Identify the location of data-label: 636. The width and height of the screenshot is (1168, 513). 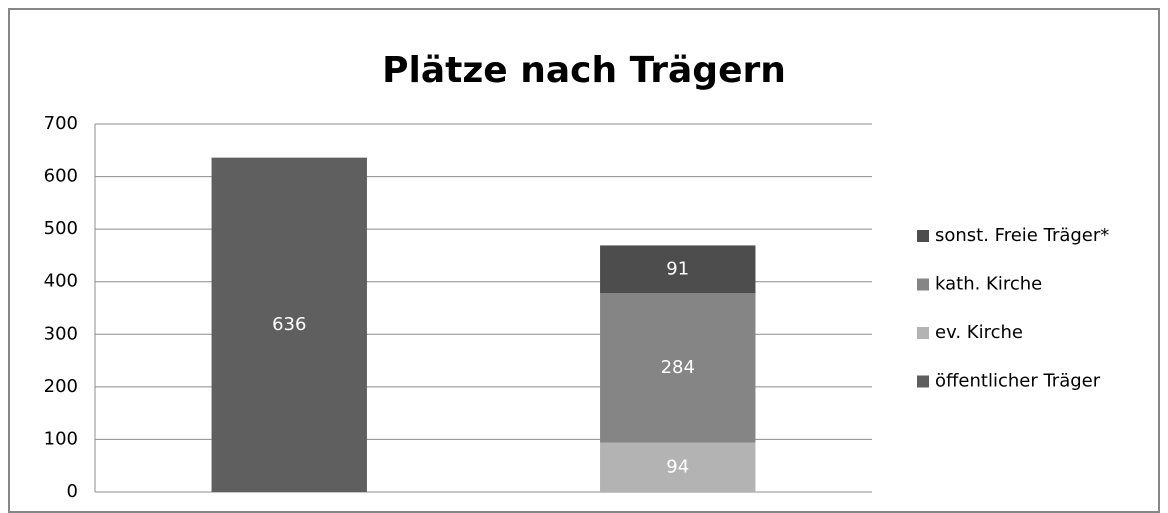
(289, 324).